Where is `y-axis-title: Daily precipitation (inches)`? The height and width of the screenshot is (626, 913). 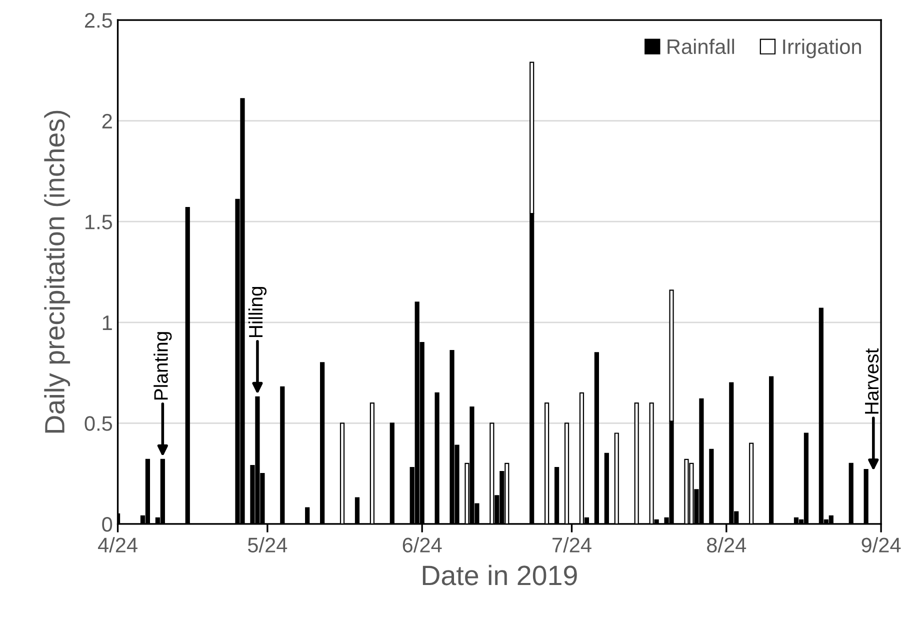 y-axis-title: Daily precipitation (inches) is located at coordinates (57, 271).